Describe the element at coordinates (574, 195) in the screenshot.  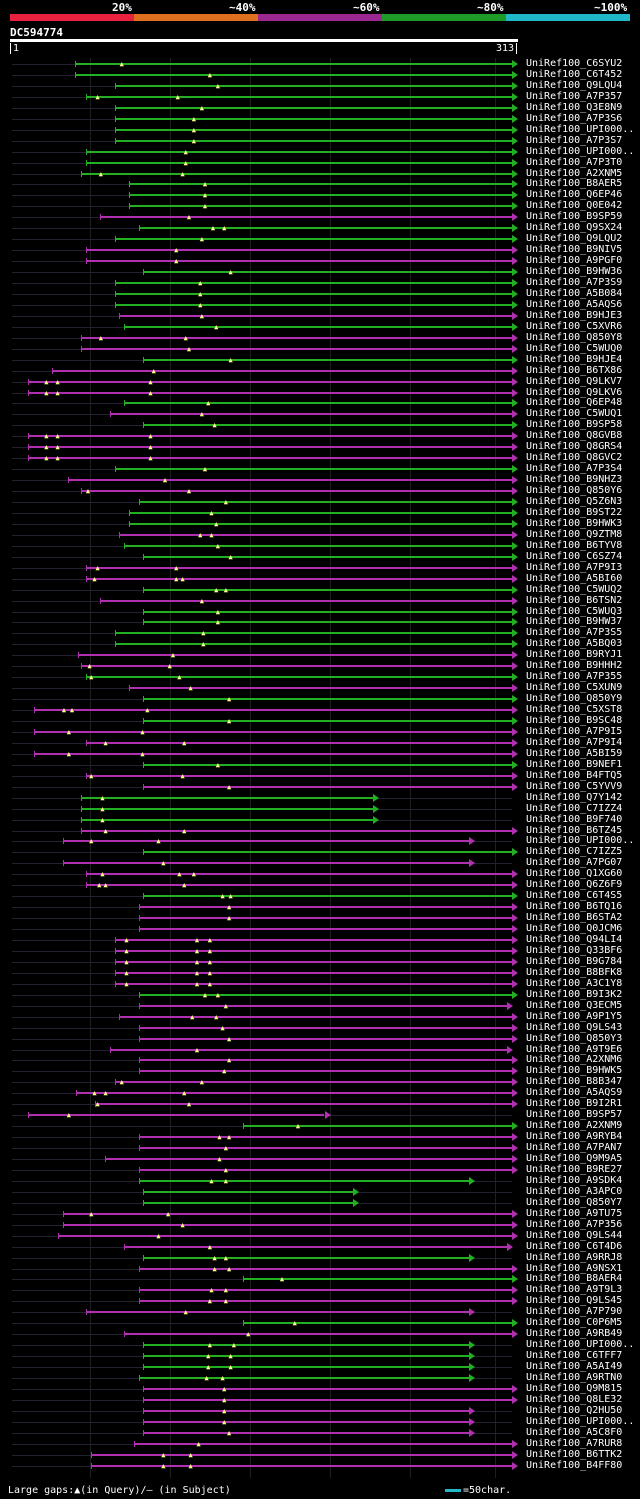
I see `hit-name-link: UniRef100_Q6EP46` at that location.